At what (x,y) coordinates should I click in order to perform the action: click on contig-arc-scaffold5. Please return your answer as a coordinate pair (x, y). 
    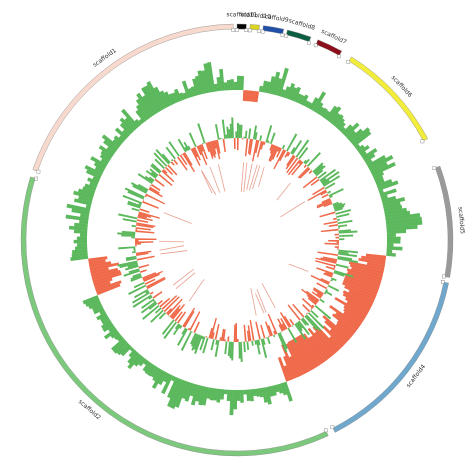
    Looking at the image, I should click on (444, 221).